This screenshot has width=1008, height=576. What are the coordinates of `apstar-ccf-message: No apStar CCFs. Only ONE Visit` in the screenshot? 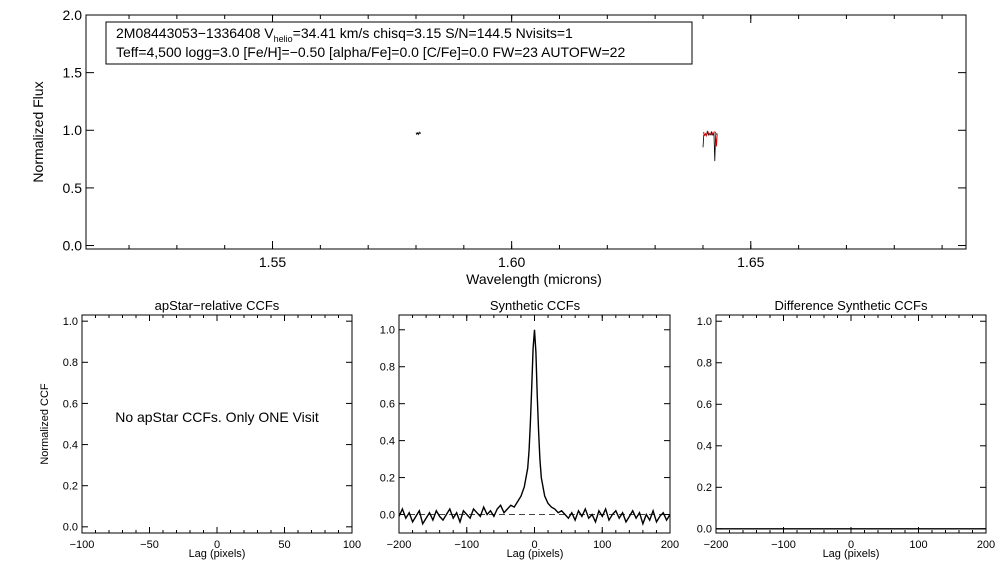 It's located at (217, 417).